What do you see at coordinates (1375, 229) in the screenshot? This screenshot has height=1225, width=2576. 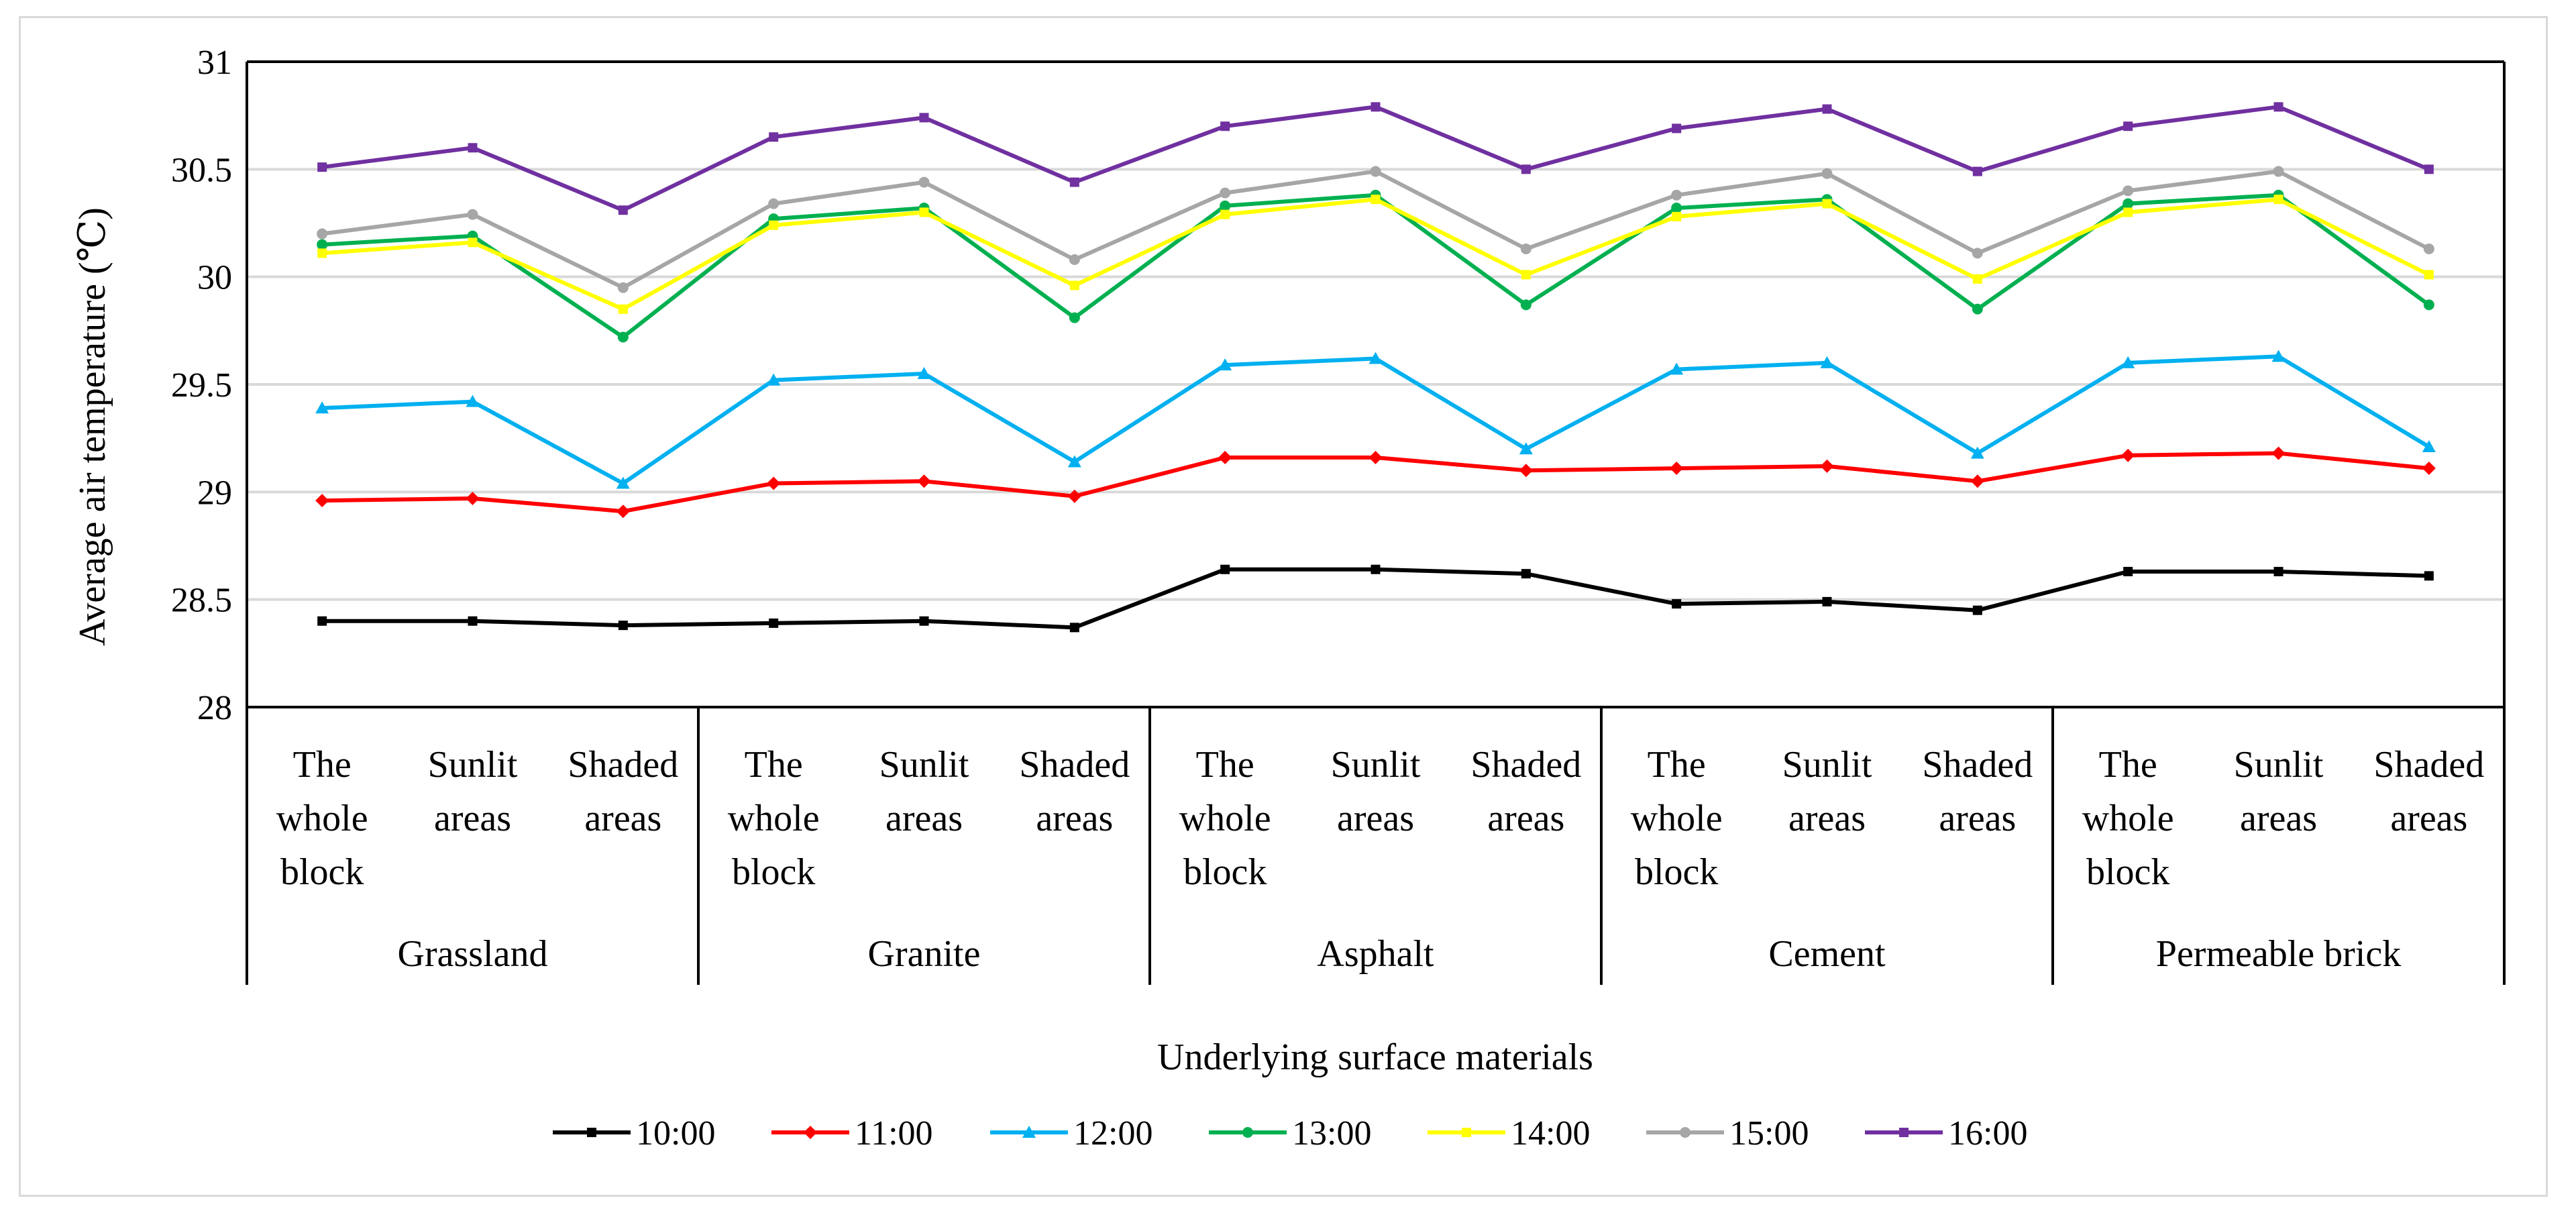 I see `series-line` at bounding box center [1375, 229].